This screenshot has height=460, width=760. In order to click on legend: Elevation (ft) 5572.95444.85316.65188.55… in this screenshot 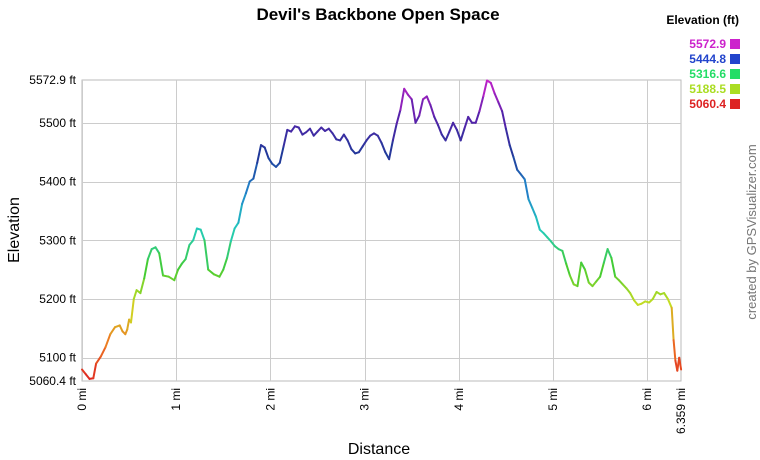, I will do `click(703, 62)`.